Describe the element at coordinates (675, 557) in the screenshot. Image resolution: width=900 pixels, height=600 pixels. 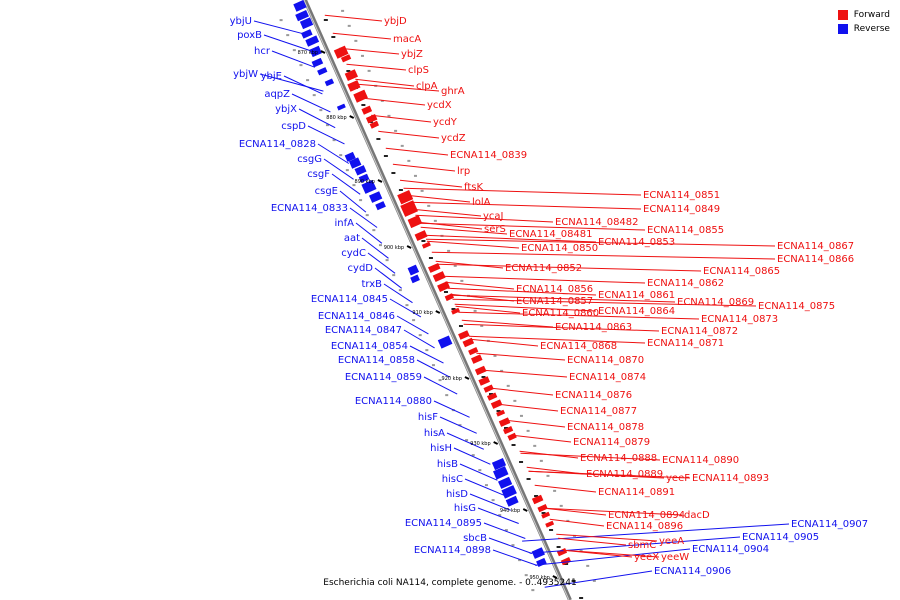
I see `forward-gene-label-yeew: yeeW` at that location.